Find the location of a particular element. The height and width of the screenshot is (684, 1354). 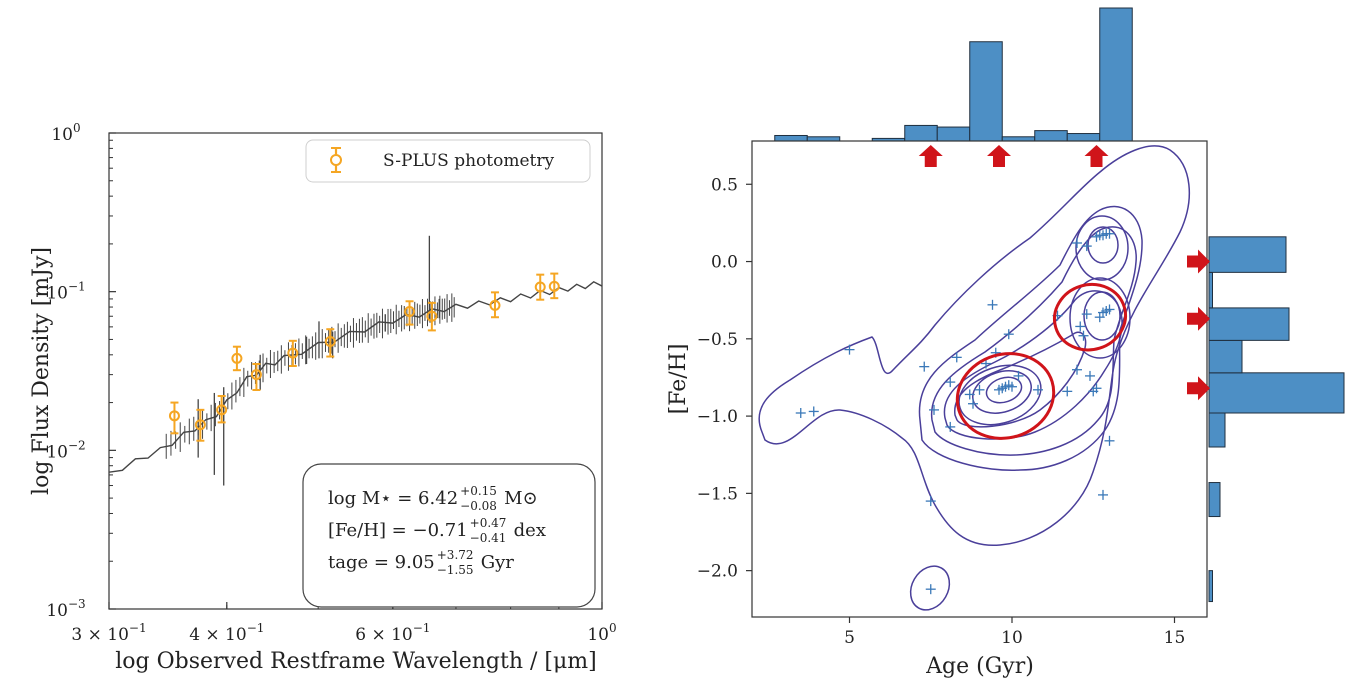

y-tick-label: −1.5 is located at coordinates (717, 494).